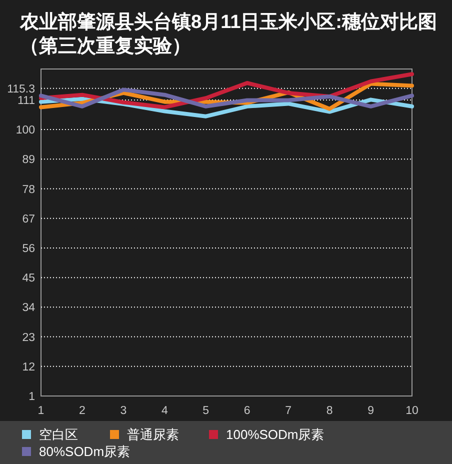  What do you see at coordinates (58, 434) in the screenshot?
I see `legend-label: 空白区` at bounding box center [58, 434].